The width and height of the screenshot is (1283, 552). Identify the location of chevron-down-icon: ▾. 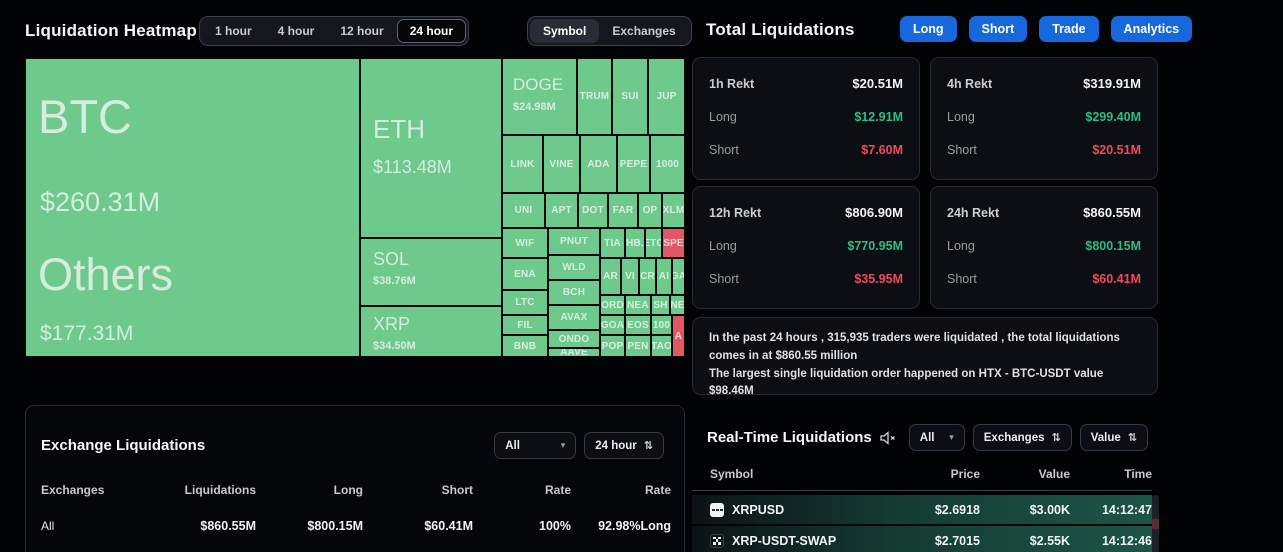
(563, 445).